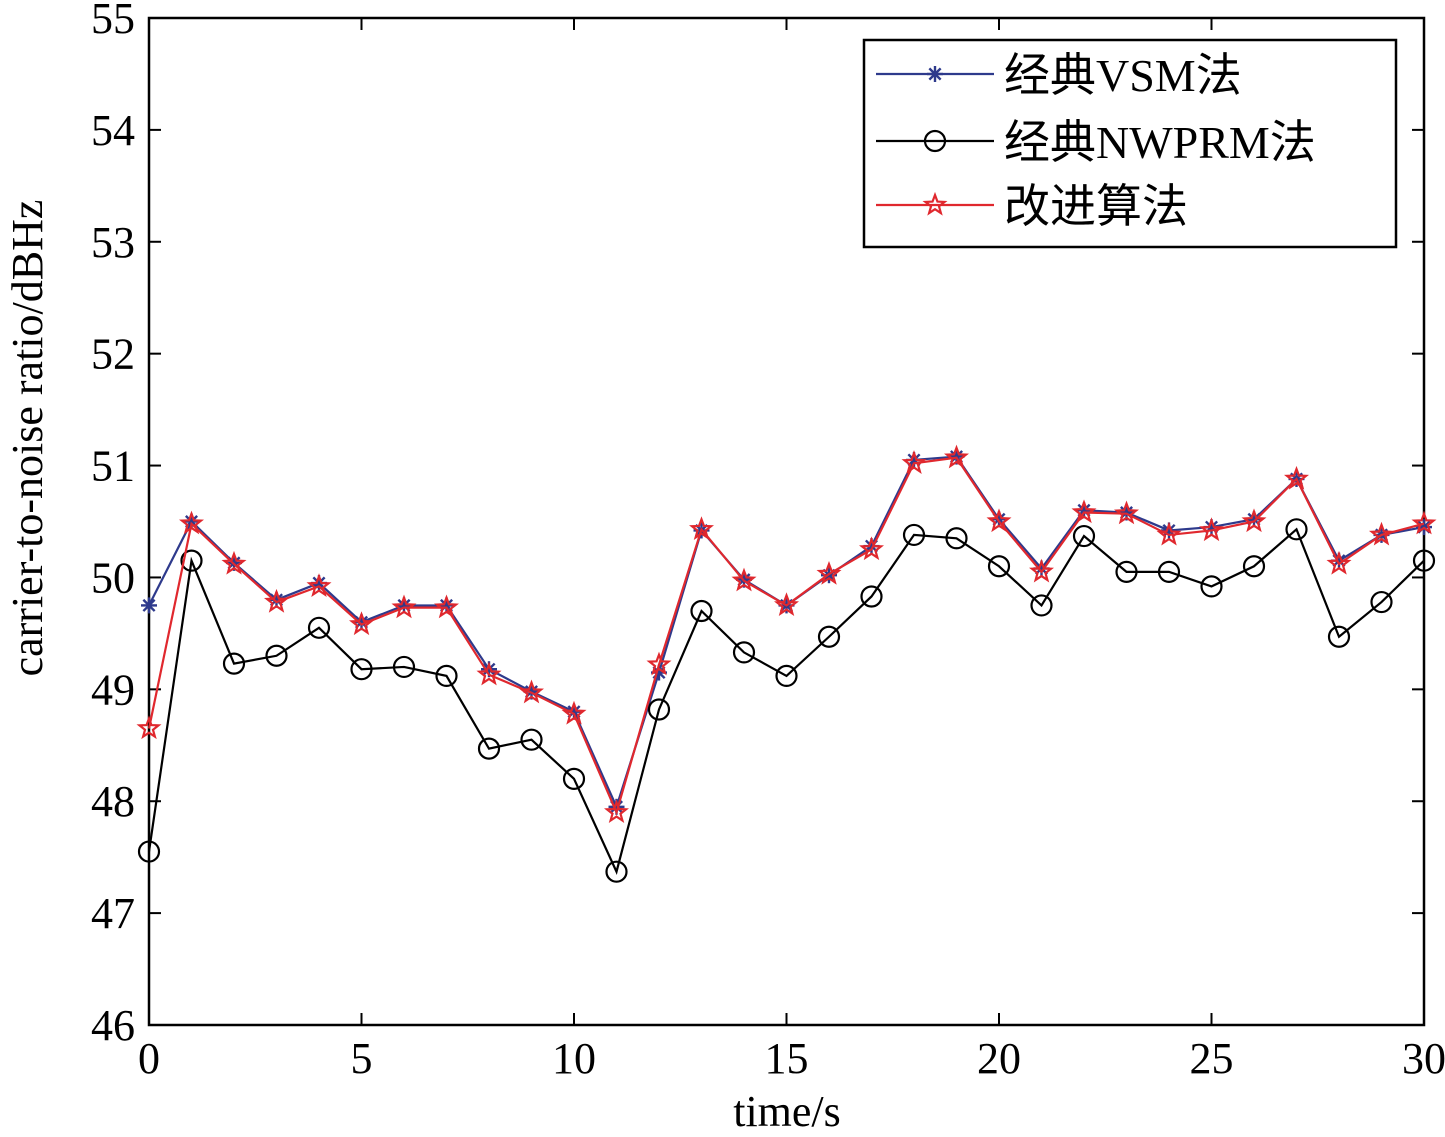 This screenshot has height=1137, width=1445. What do you see at coordinates (362, 1058) in the screenshot?
I see `x-tick-label: 5` at bounding box center [362, 1058].